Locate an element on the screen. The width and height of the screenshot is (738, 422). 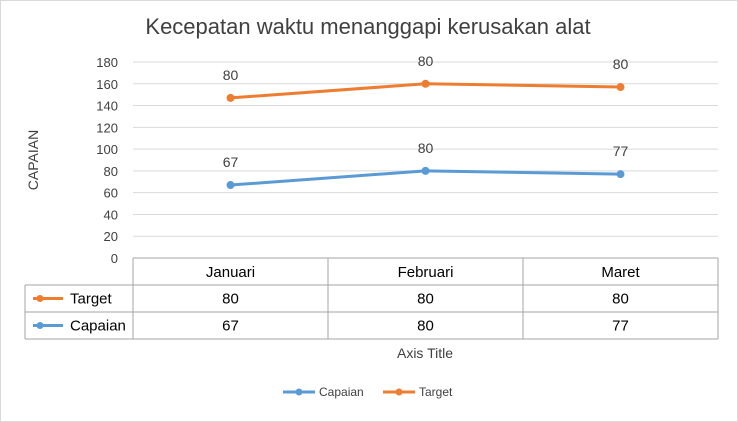
y-tick-label: 140 is located at coordinates (107, 106).